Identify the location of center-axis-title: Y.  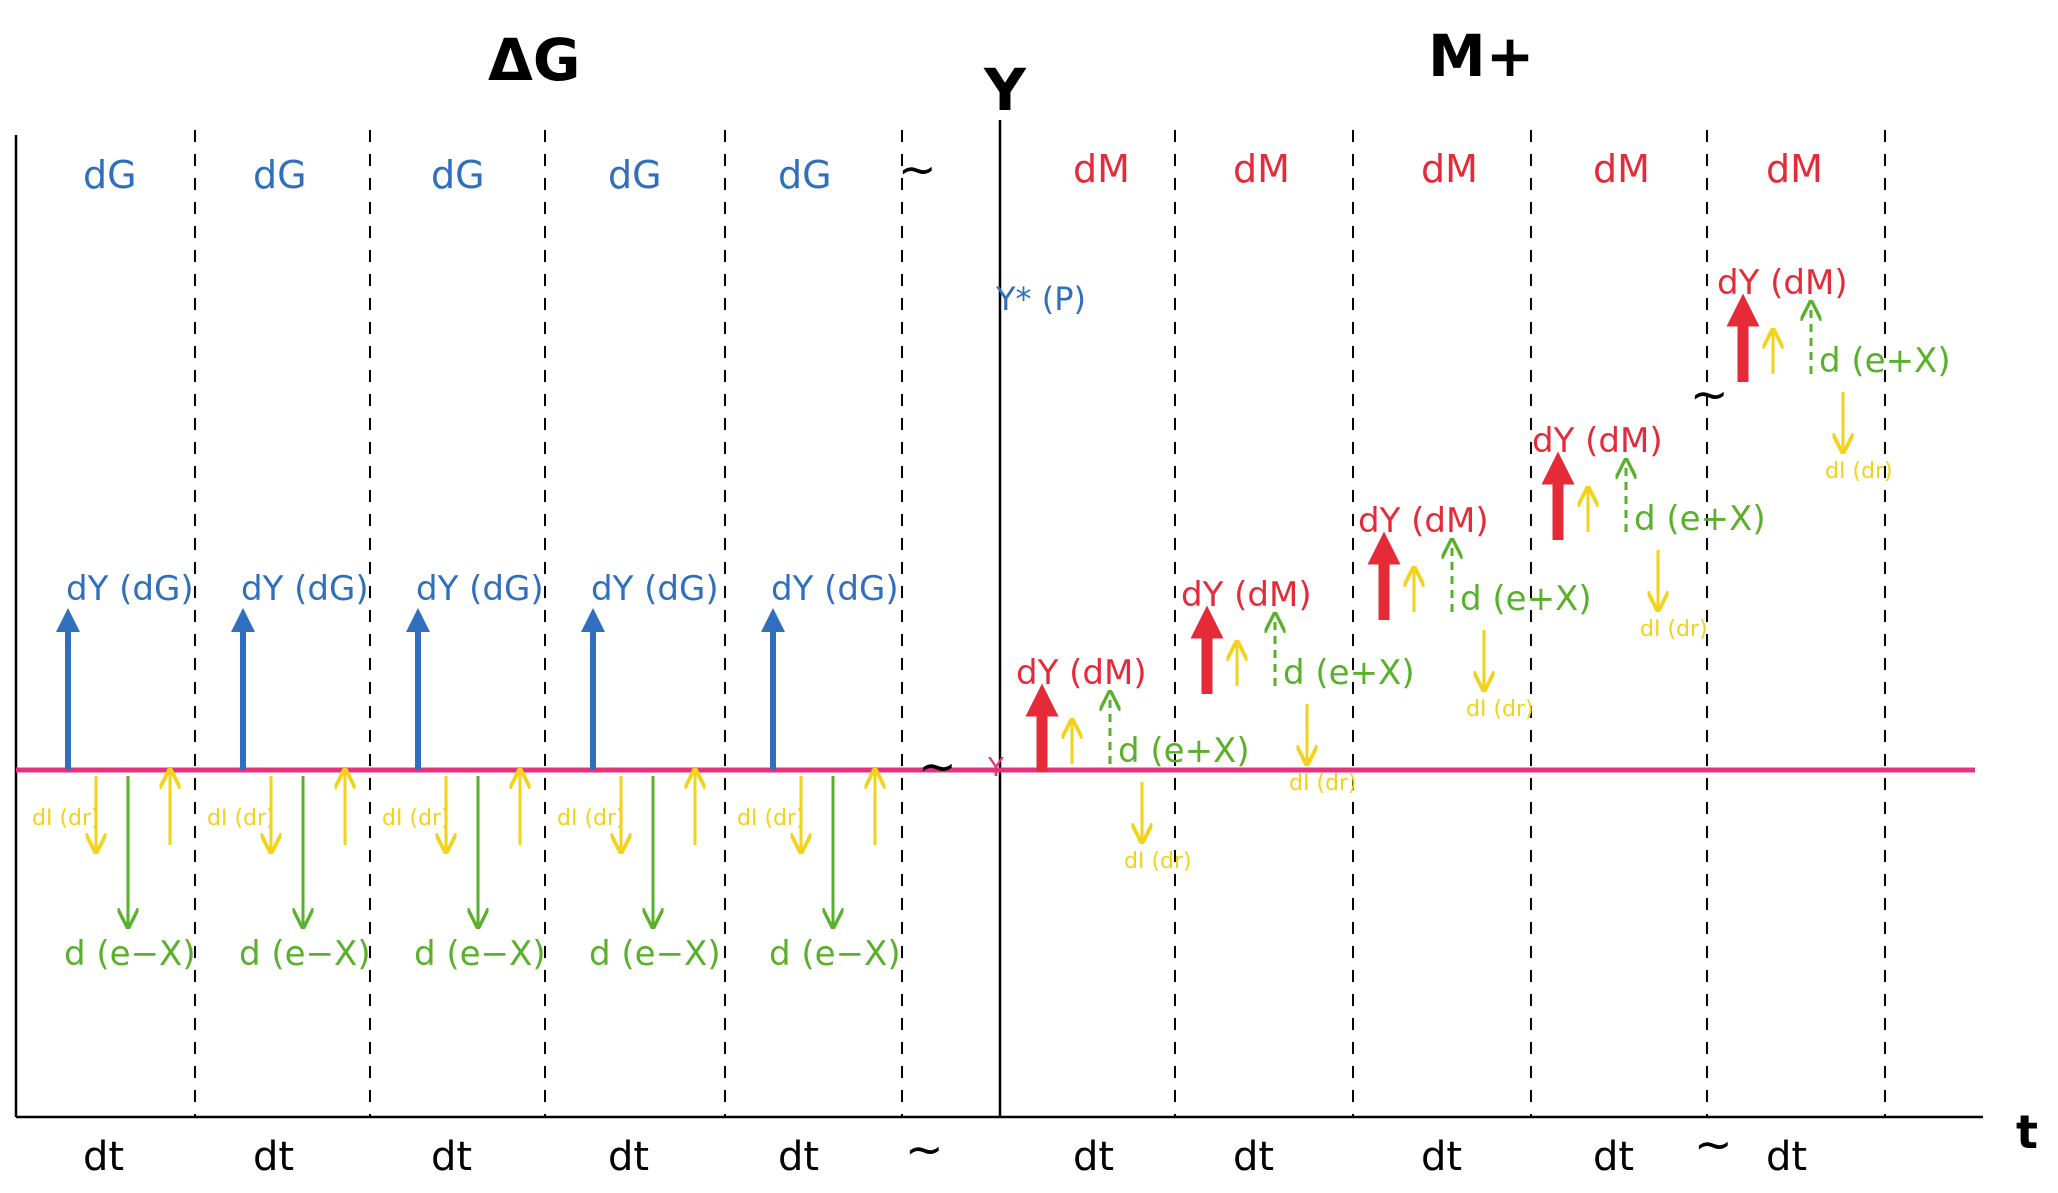
(1005, 90).